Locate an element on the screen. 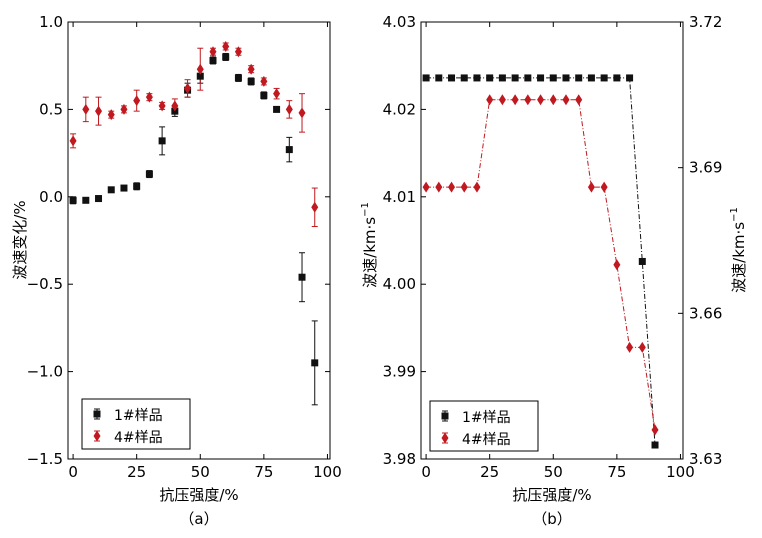 Image resolution: width=762 pixels, height=538 pixels. legend-b: 1#样品 4#样品 is located at coordinates (484, 426).